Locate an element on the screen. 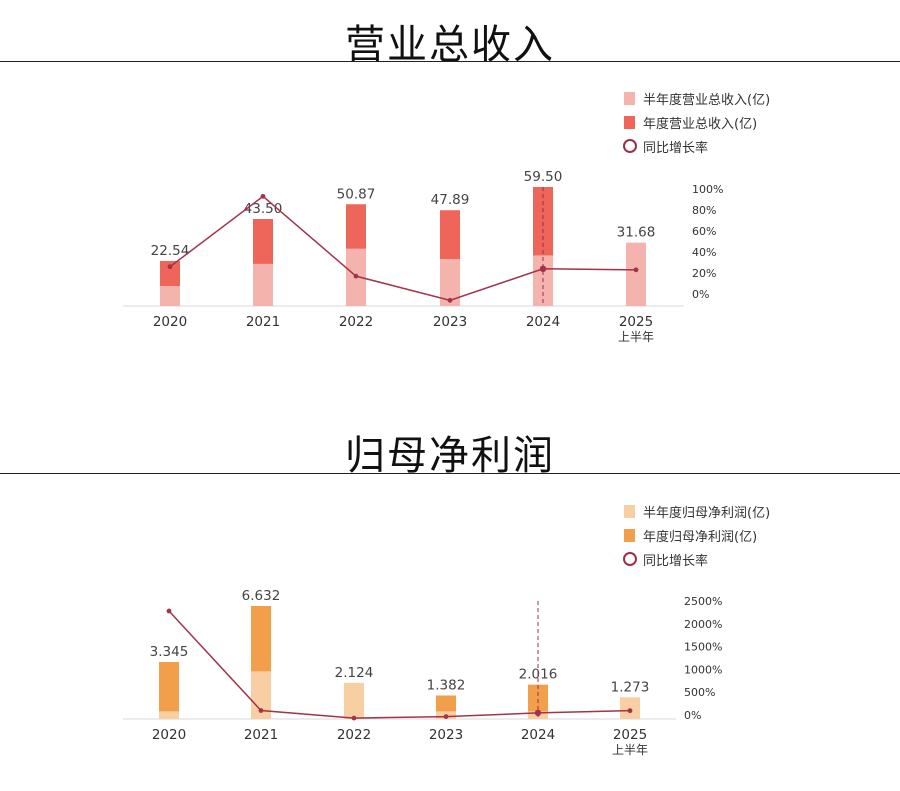  bar-value-label: 2.124 is located at coordinates (354, 673).